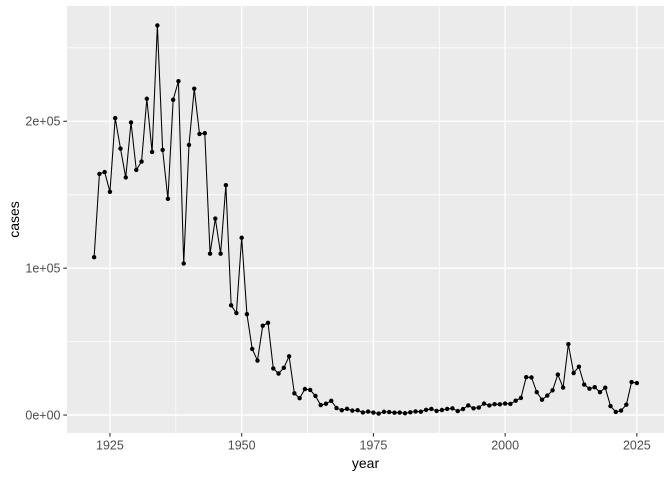  Describe the element at coordinates (373, 446) in the screenshot. I see `x-tick-label: 1975` at that location.